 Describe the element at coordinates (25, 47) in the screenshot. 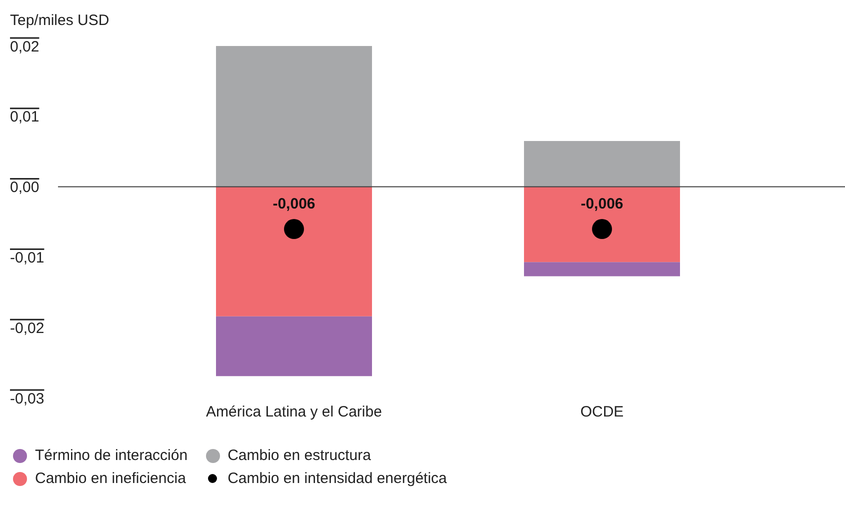

I see `y-tick-label: 0,02` at that location.